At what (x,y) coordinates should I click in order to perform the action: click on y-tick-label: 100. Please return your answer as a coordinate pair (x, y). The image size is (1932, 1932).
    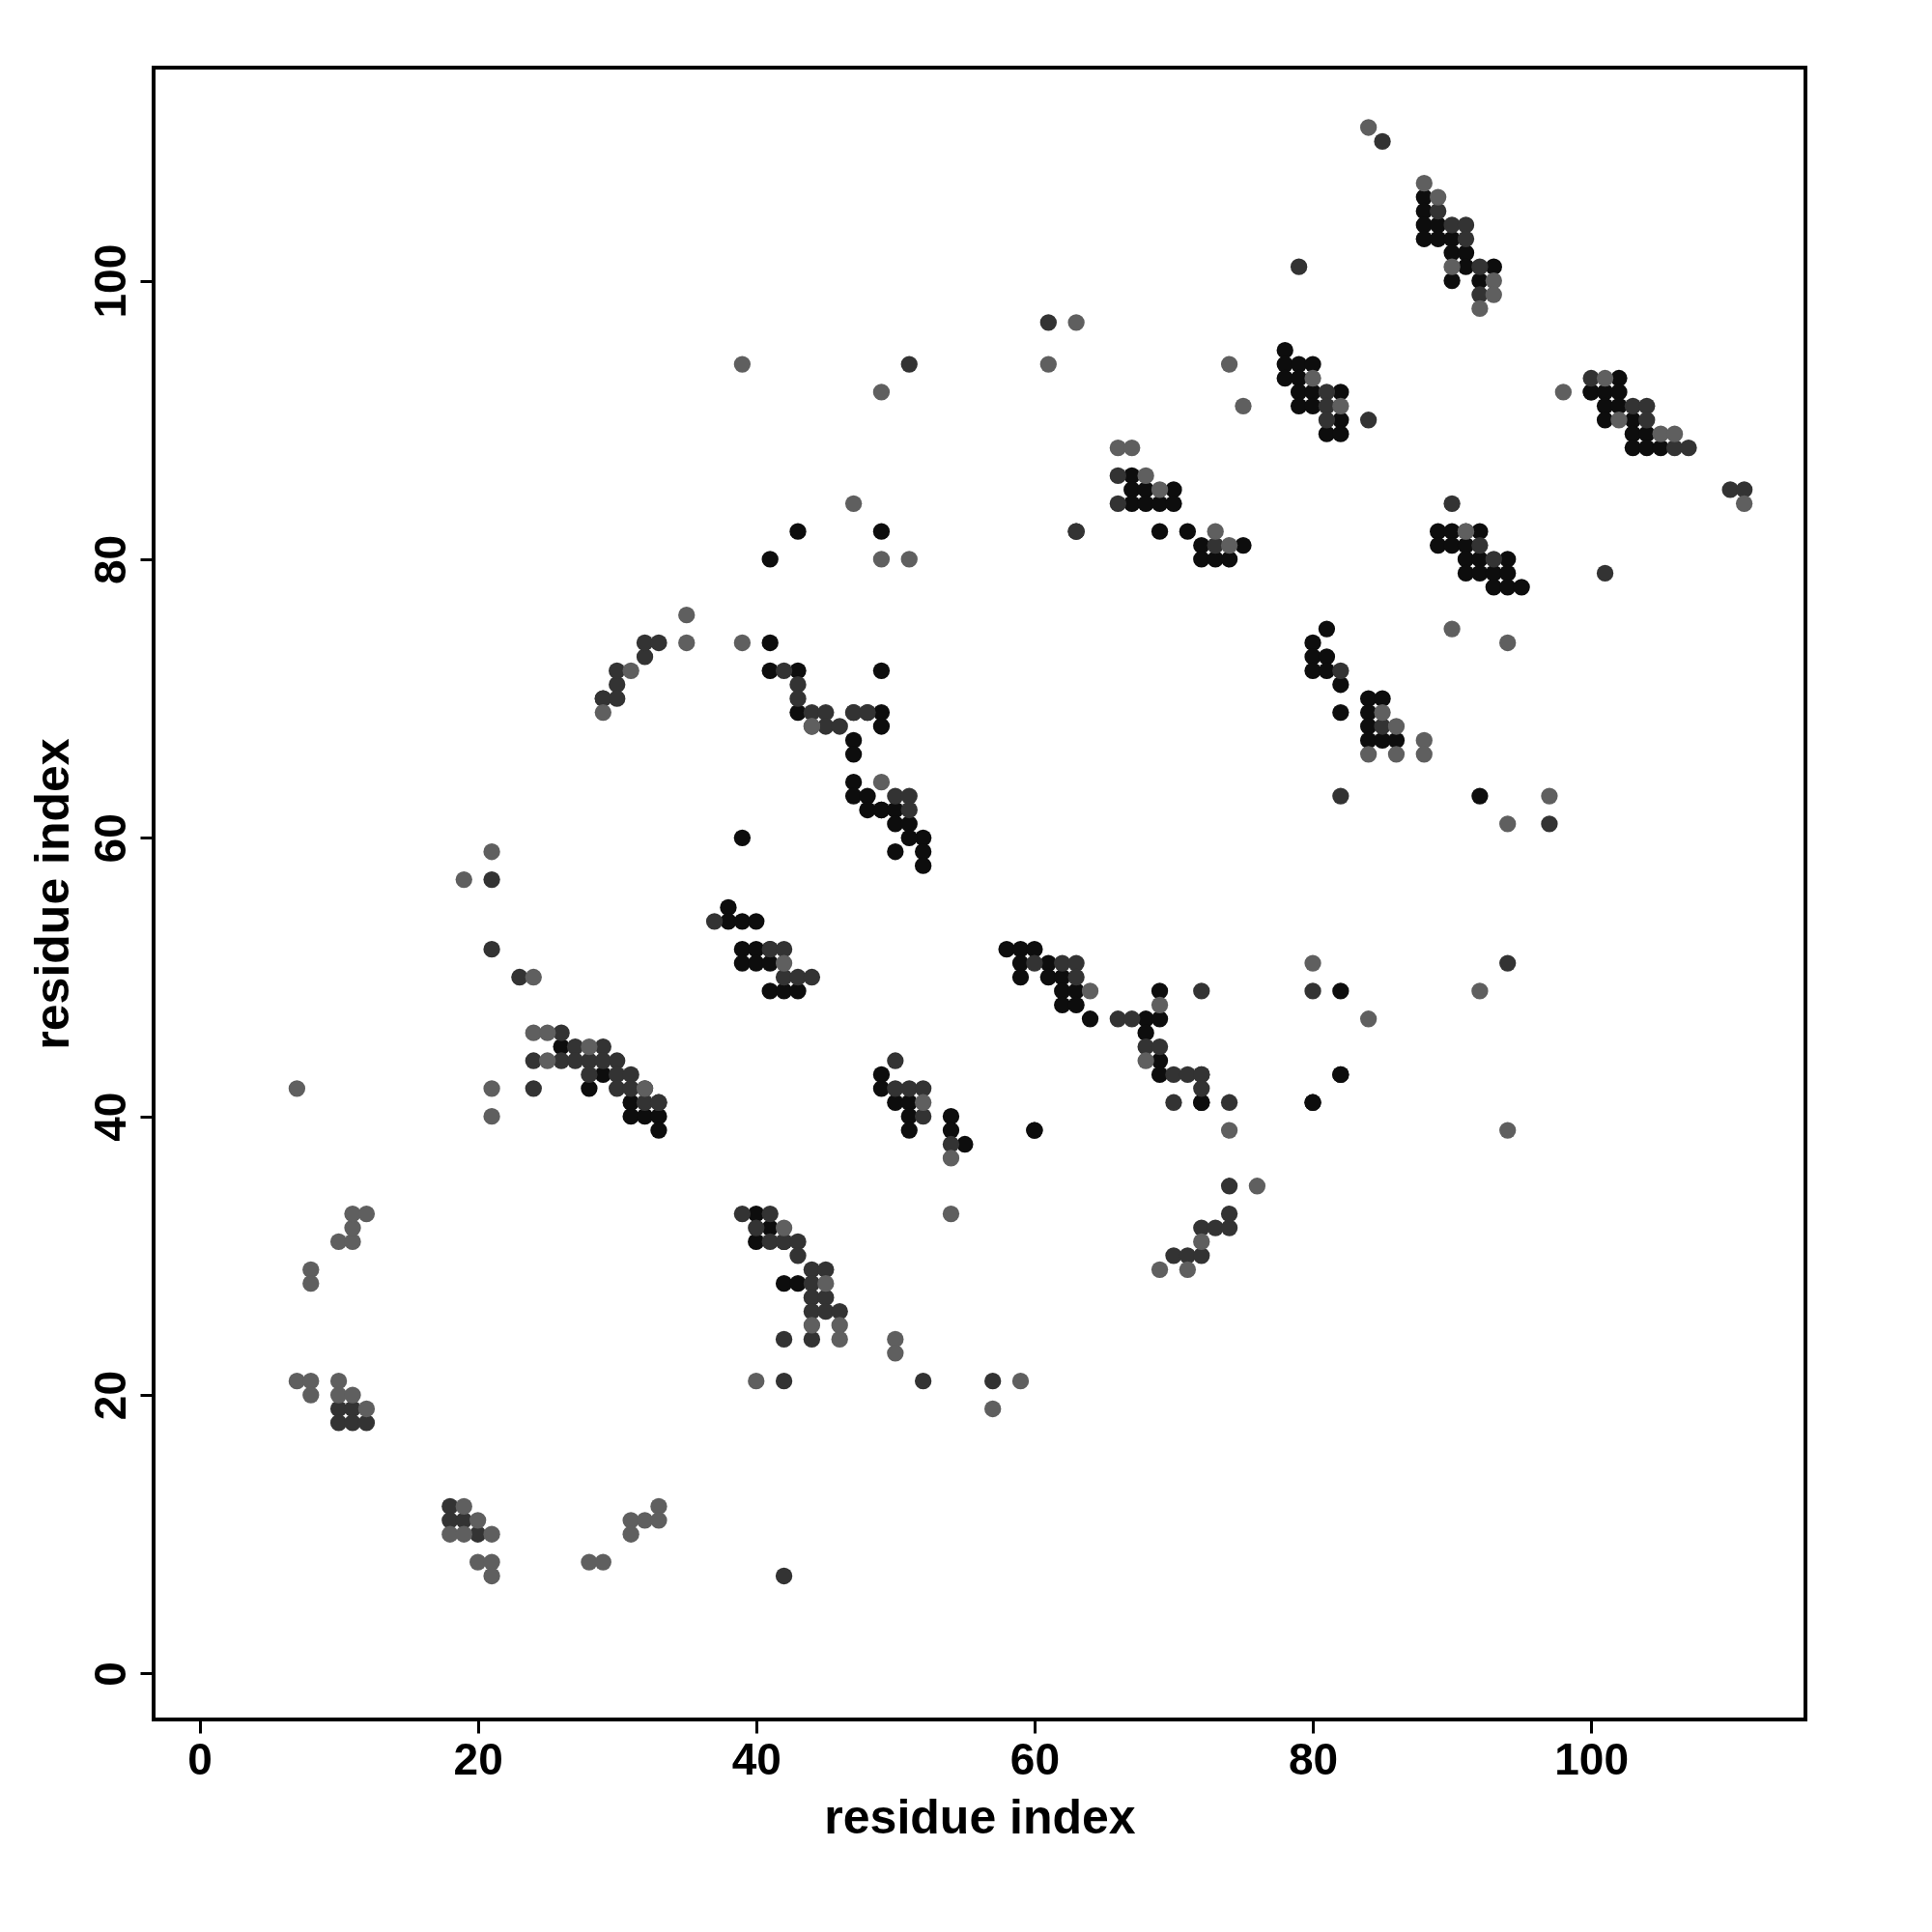
    Looking at the image, I should click on (109, 281).